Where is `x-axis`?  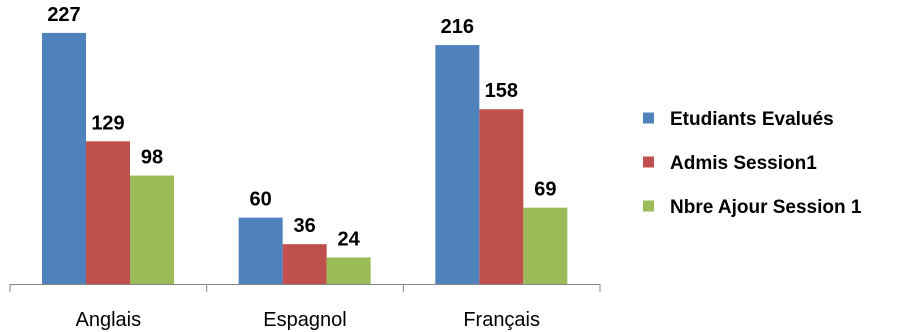 x-axis is located at coordinates (305, 288).